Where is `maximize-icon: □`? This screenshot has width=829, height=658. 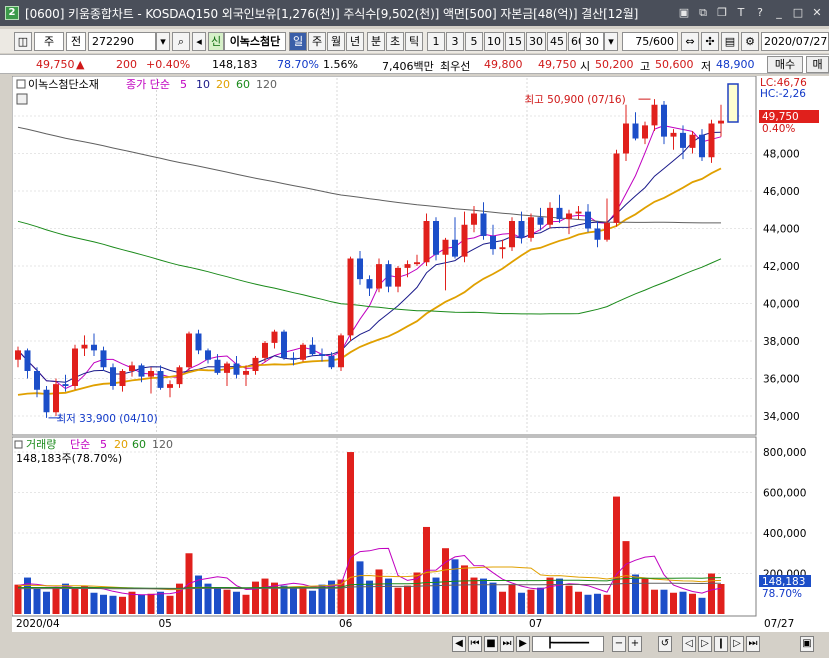 maximize-icon: □ is located at coordinates (798, 12).